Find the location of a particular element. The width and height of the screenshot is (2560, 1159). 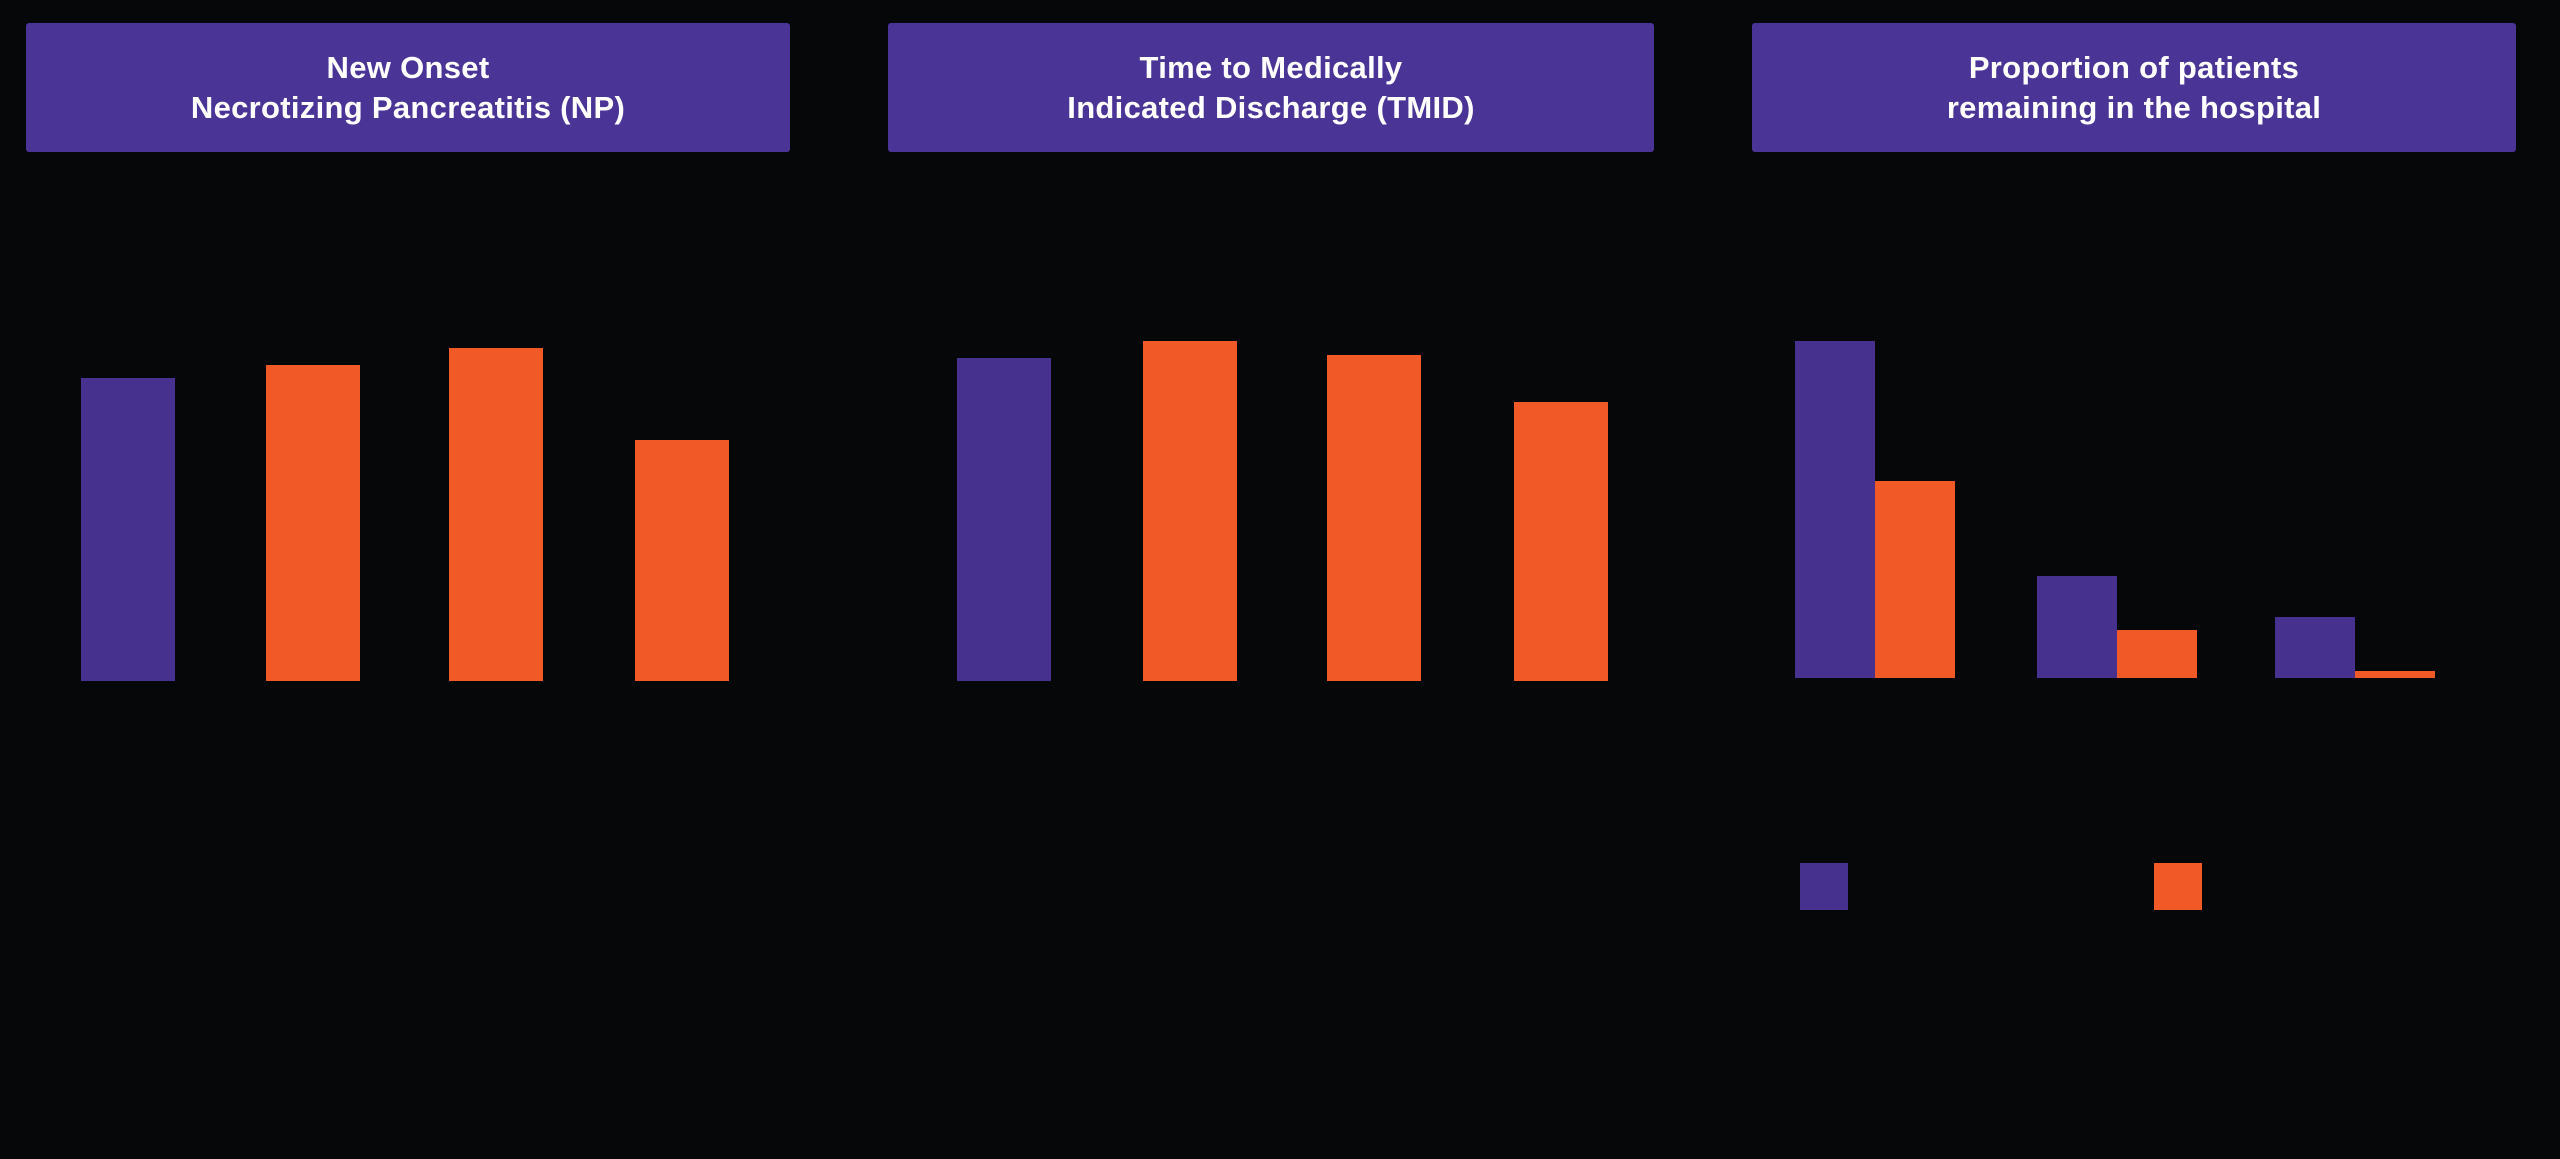

panel-3-group-3-bar-purple is located at coordinates (2315, 647).